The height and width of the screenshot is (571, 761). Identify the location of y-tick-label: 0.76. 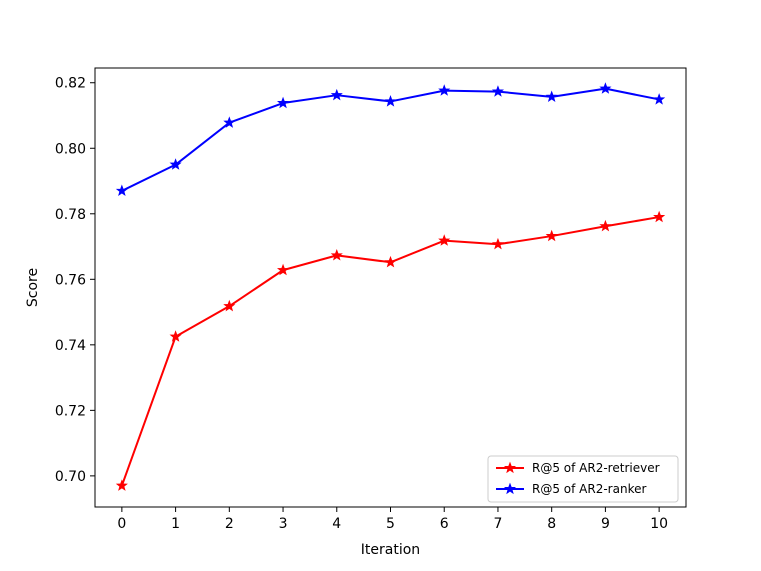
(70, 280).